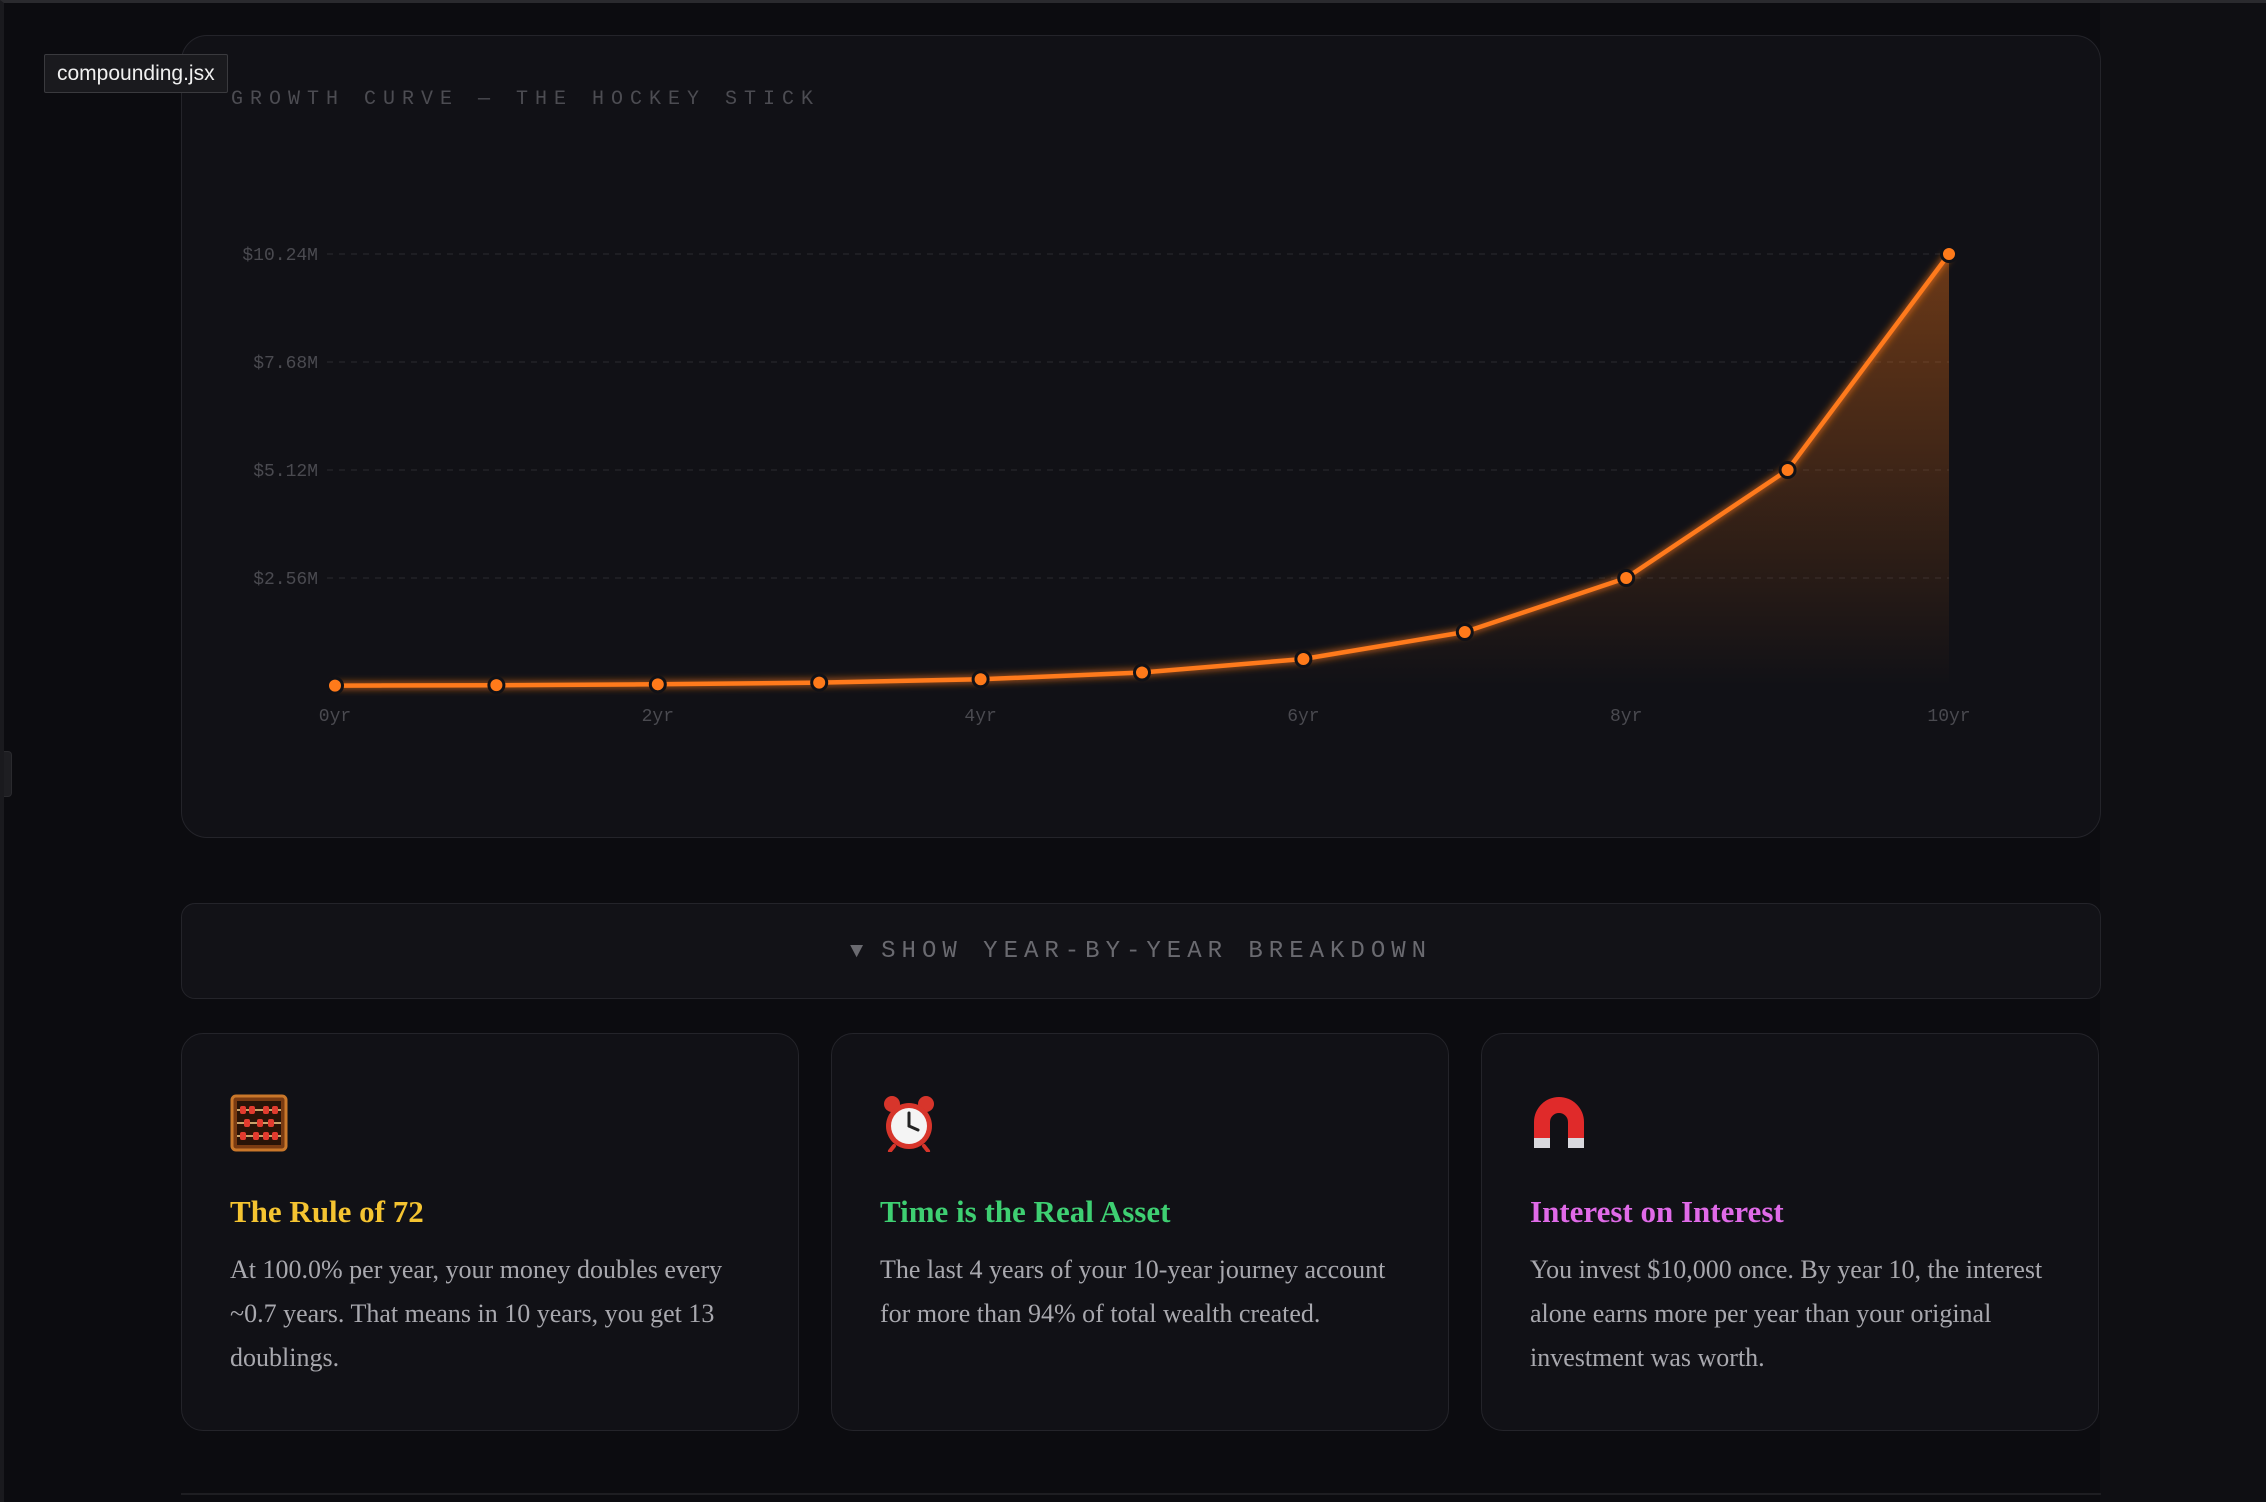 Image resolution: width=2266 pixels, height=1502 pixels. What do you see at coordinates (1657, 1211) in the screenshot?
I see `card-title: Interest on Interest` at bounding box center [1657, 1211].